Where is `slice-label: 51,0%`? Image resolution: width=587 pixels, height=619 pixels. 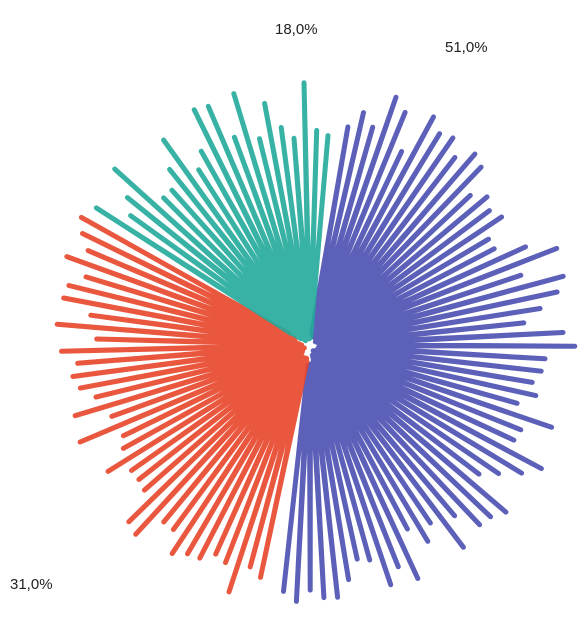
slice-label: 51,0% is located at coordinates (466, 47).